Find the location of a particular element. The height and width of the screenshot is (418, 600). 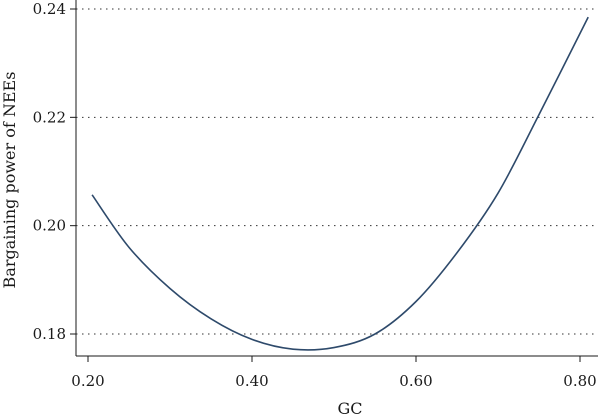

y-axis-title: Bargaining power of NEEs is located at coordinates (9, 180).